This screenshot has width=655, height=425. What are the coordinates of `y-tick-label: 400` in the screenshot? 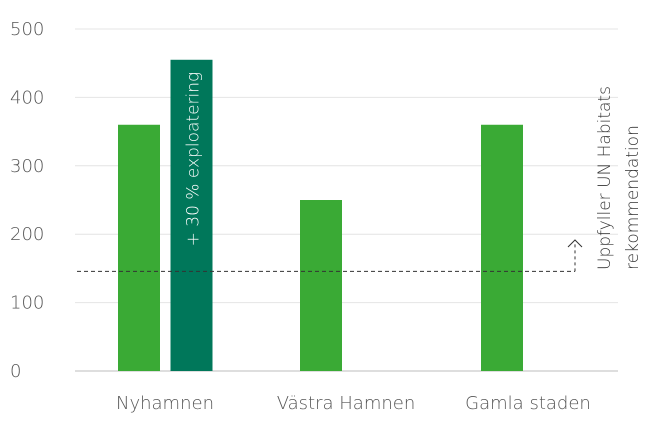 It's located at (27, 97).